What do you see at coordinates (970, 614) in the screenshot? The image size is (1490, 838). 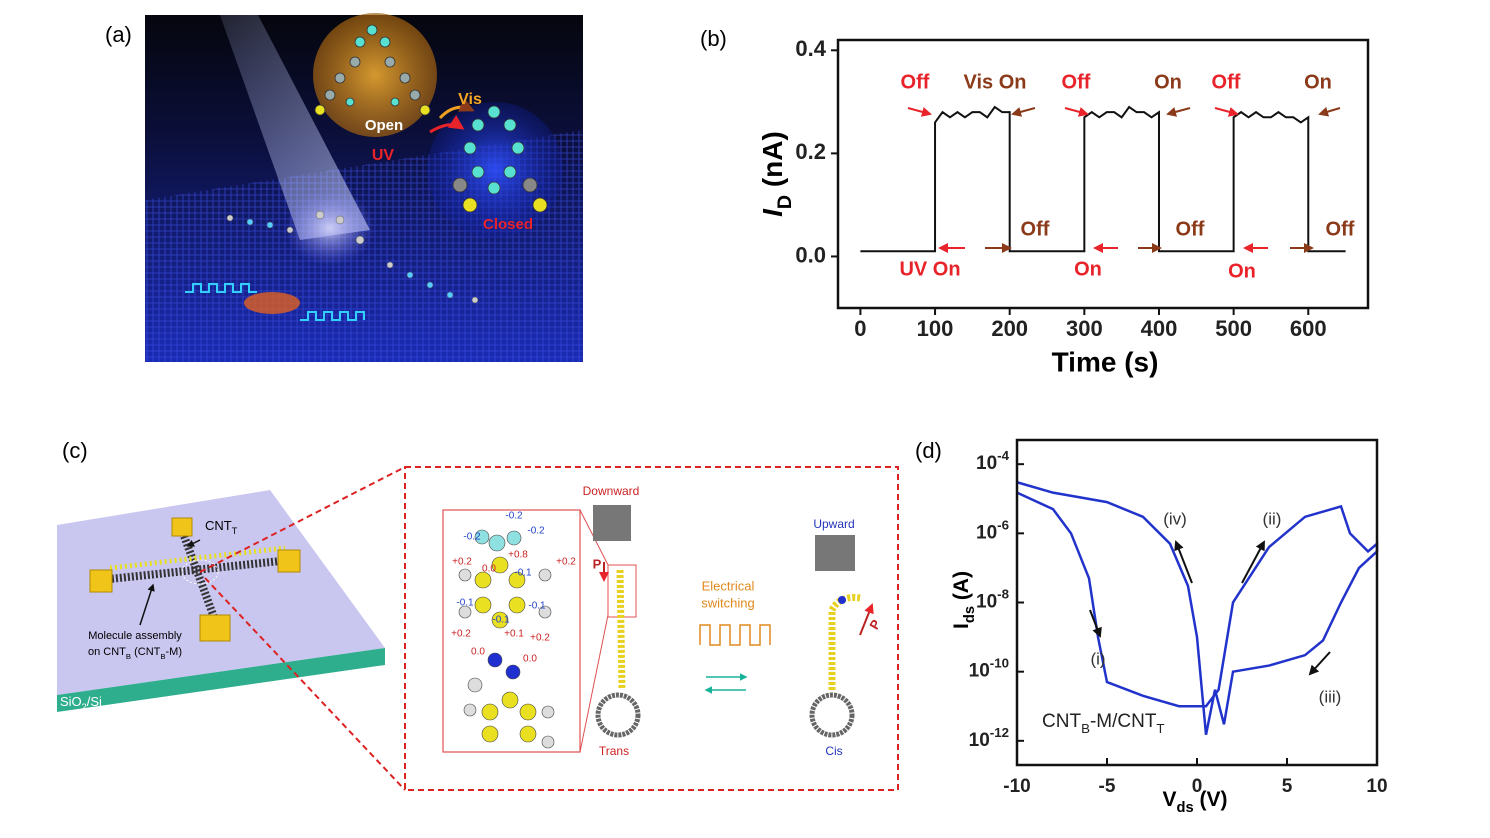 I see `text-part: ds` at bounding box center [970, 614].